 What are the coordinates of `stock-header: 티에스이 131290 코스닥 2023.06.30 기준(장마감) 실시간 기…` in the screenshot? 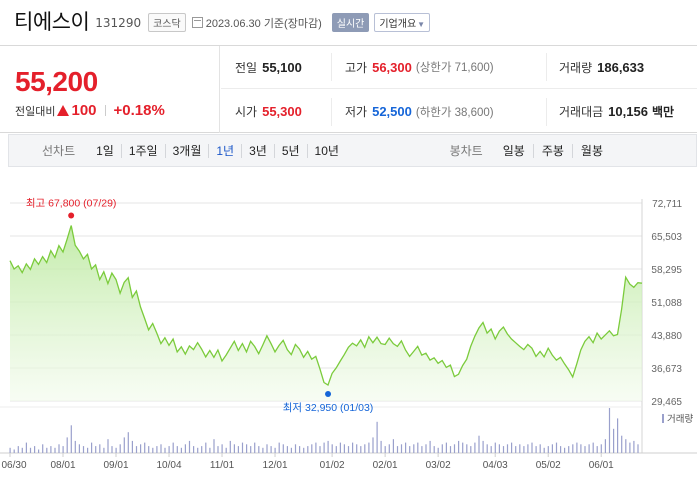 It's located at (348, 21).